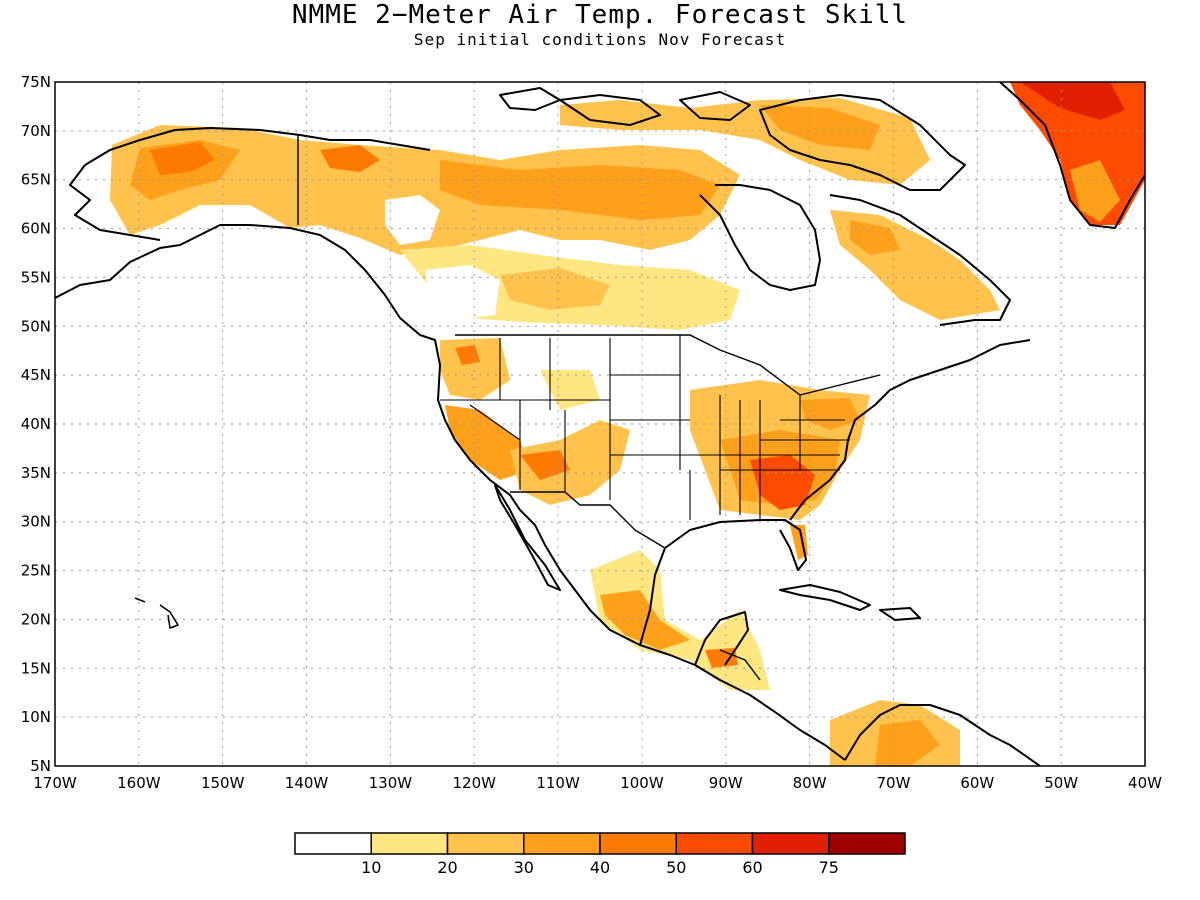  Describe the element at coordinates (645, 427) in the screenshot. I see `state-borders` at that location.